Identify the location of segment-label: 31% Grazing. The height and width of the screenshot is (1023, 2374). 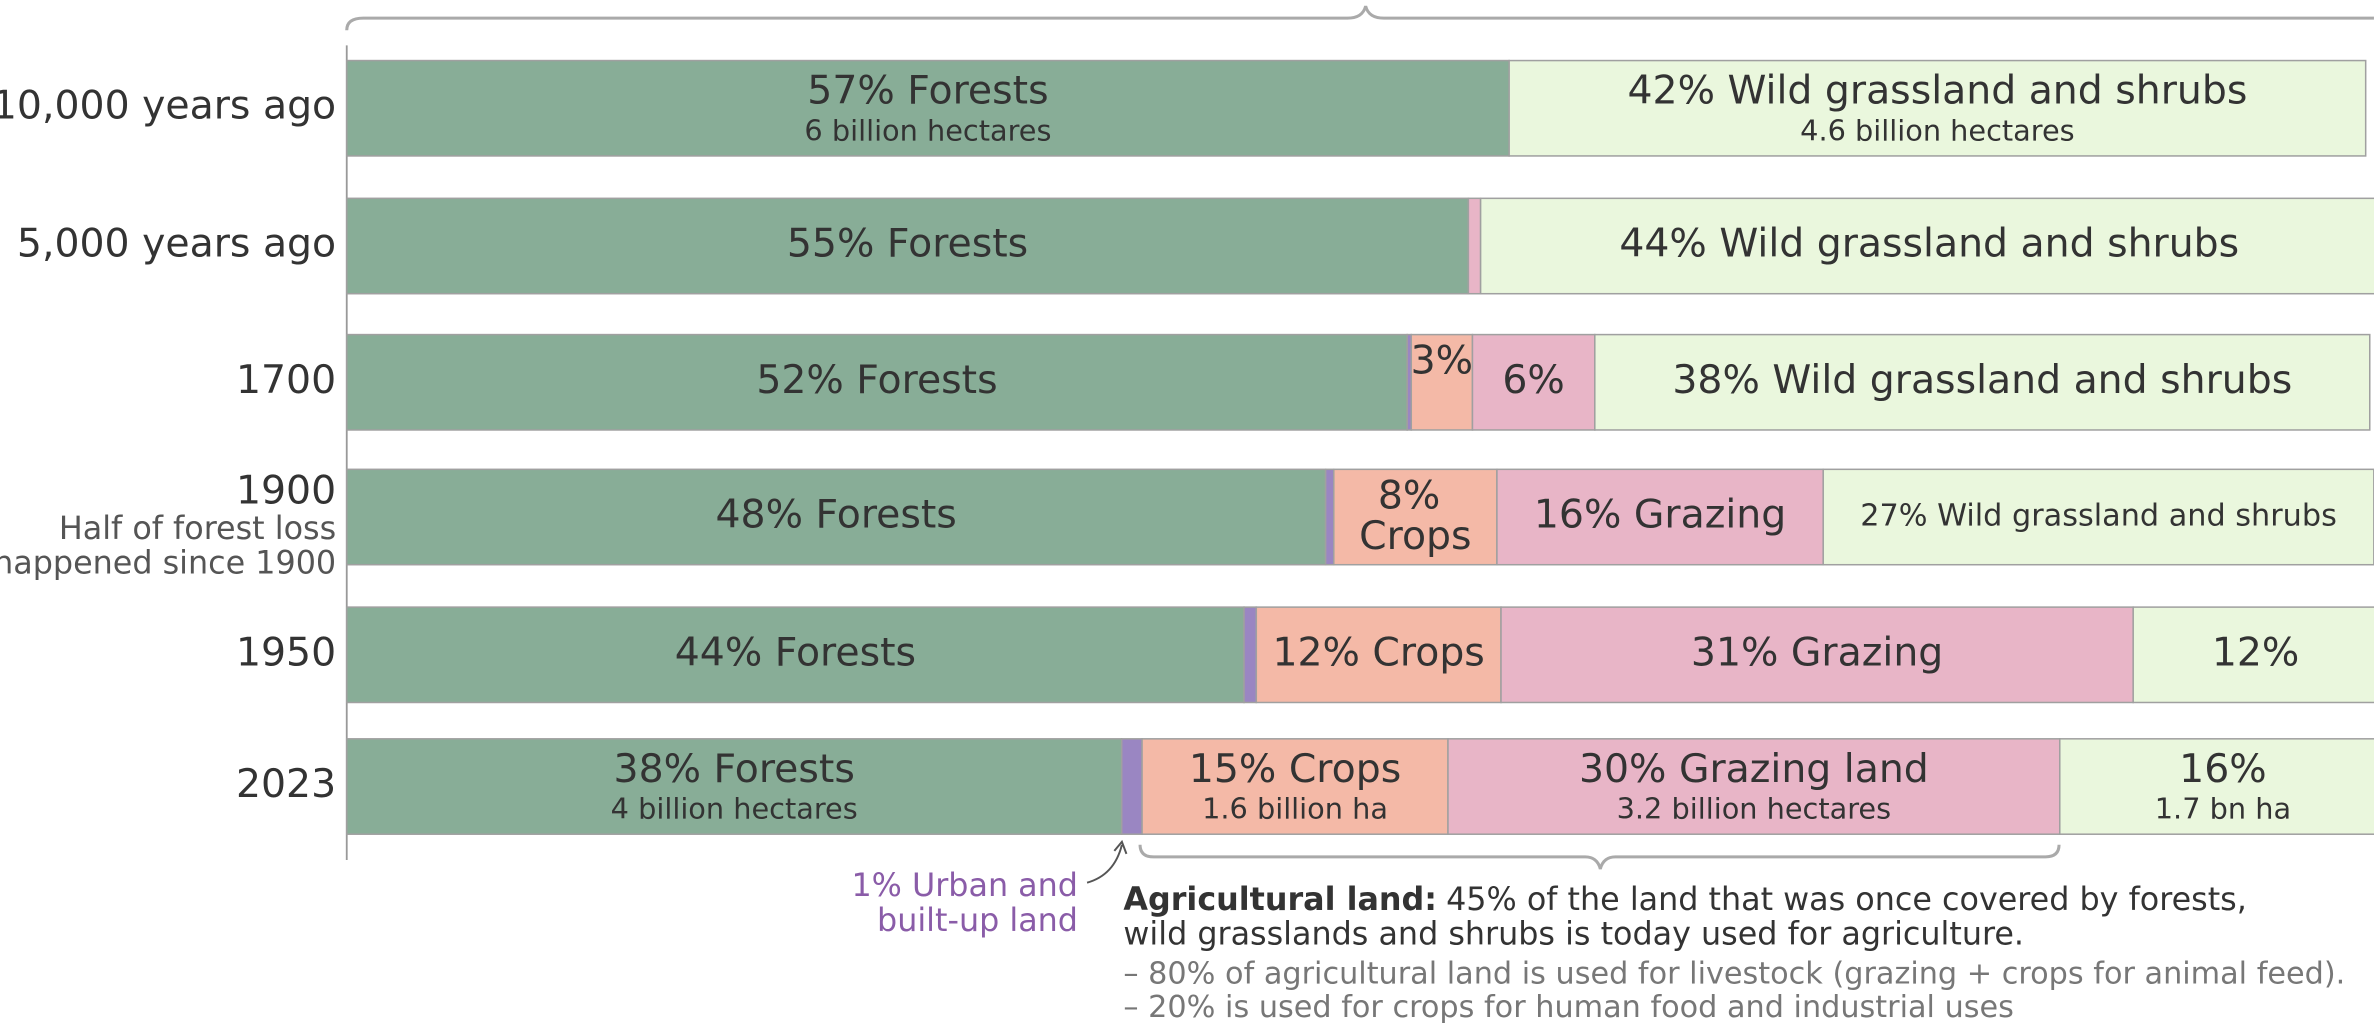
(1817, 652).